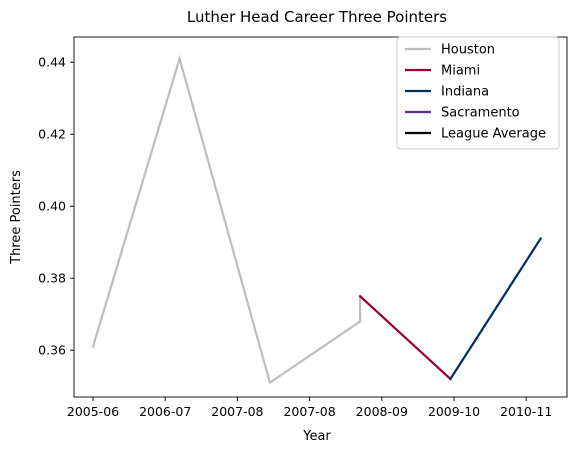 The height and width of the screenshot is (453, 579). I want to click on x-tick-label: 2009-10, so click(454, 411).